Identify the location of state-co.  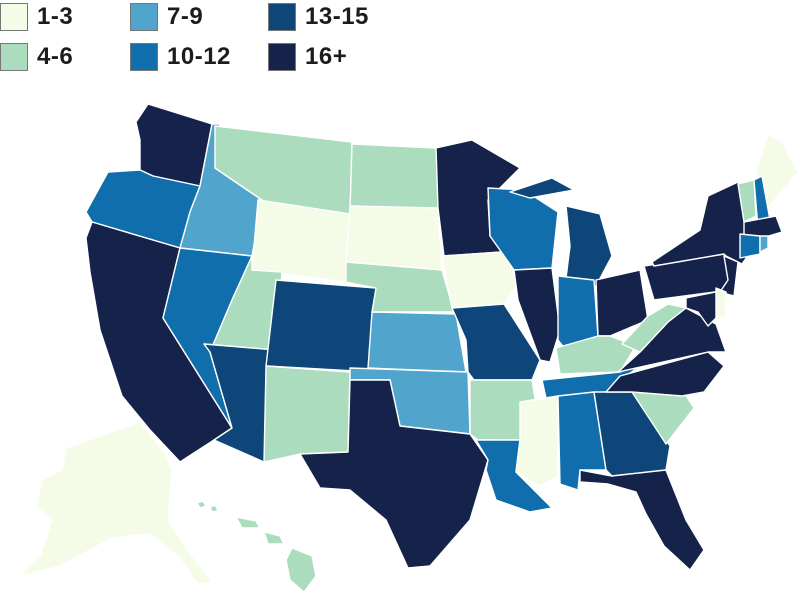
(321, 326).